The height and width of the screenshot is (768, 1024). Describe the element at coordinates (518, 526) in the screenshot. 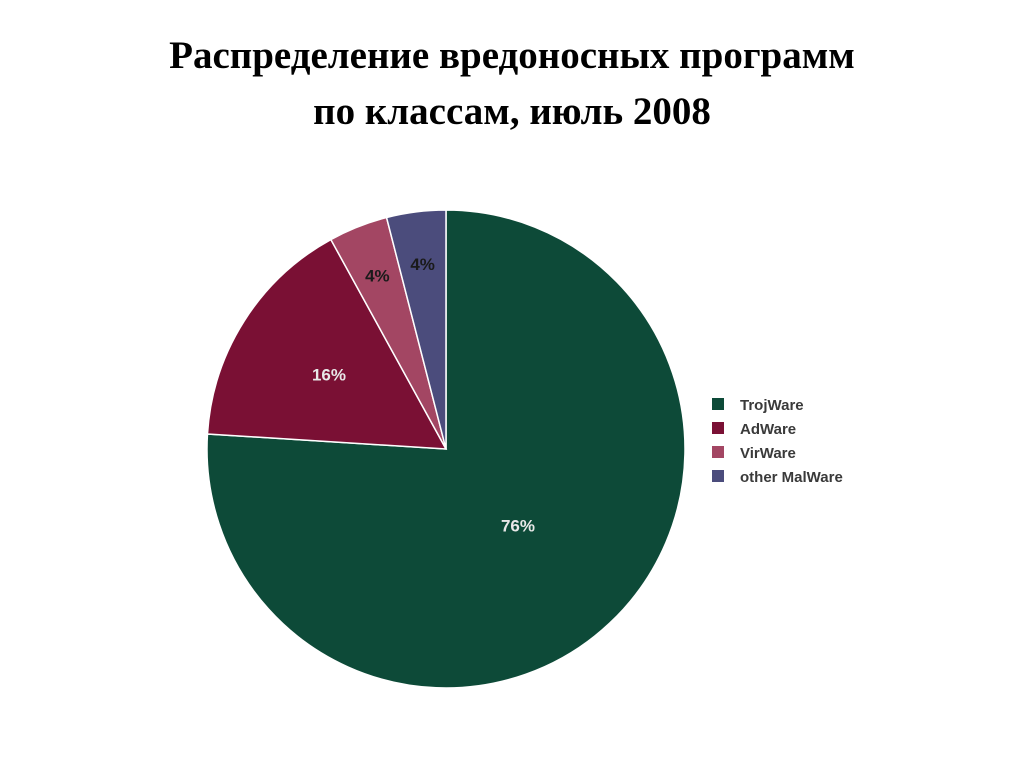

I see `slice-label-trojware: 76%` at that location.